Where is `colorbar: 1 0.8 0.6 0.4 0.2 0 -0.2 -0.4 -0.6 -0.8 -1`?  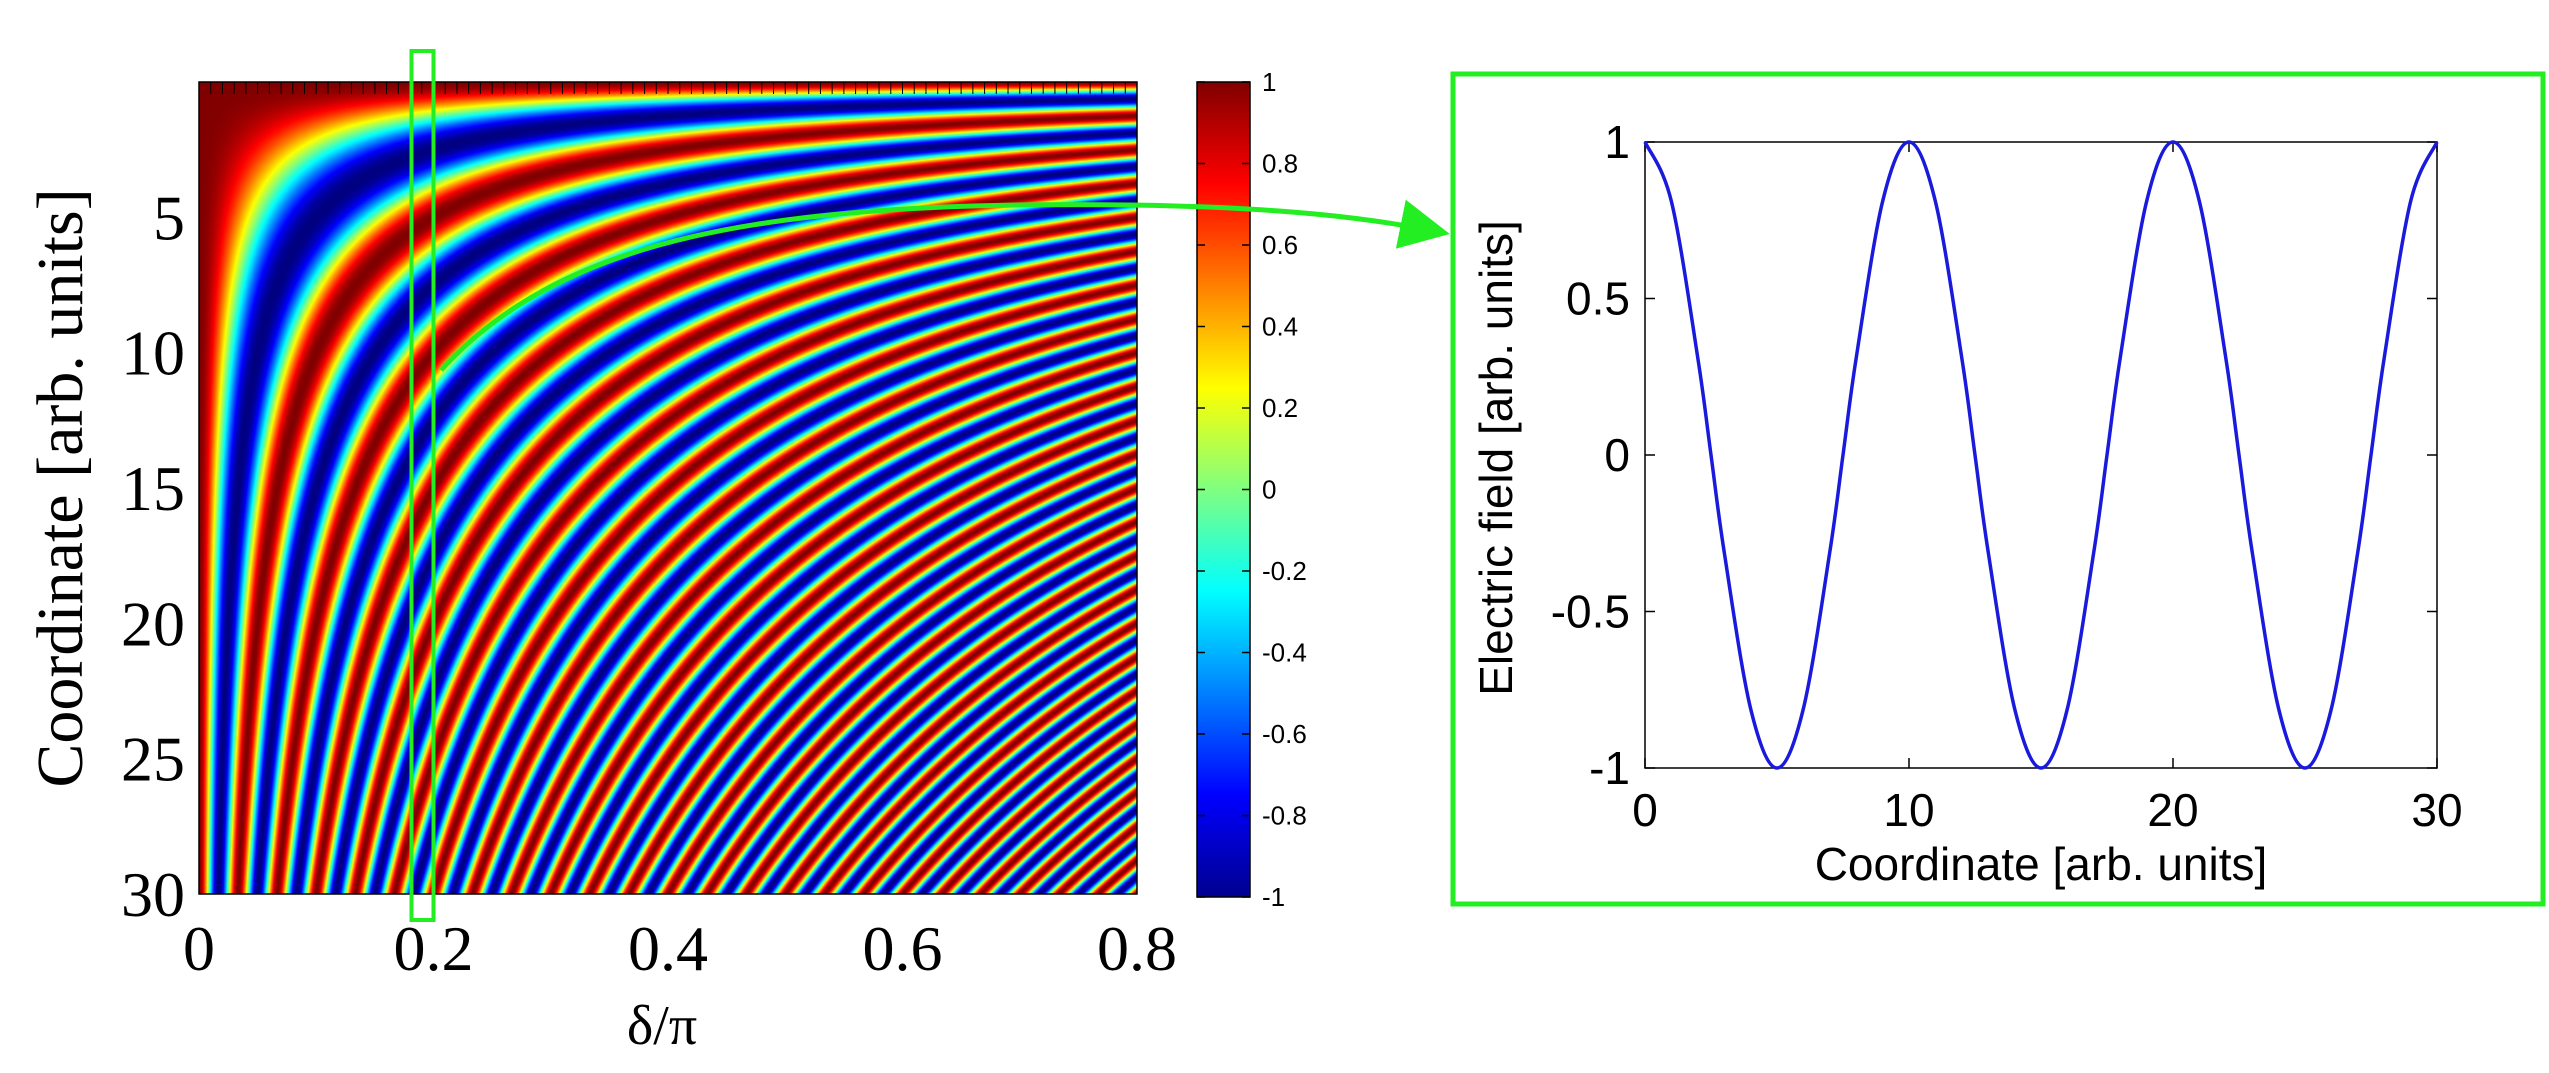 colorbar: 1 0.8 0.6 0.4 0.2 0 -0.2 -0.4 -0.6 -0.8 -1 is located at coordinates (1251, 489).